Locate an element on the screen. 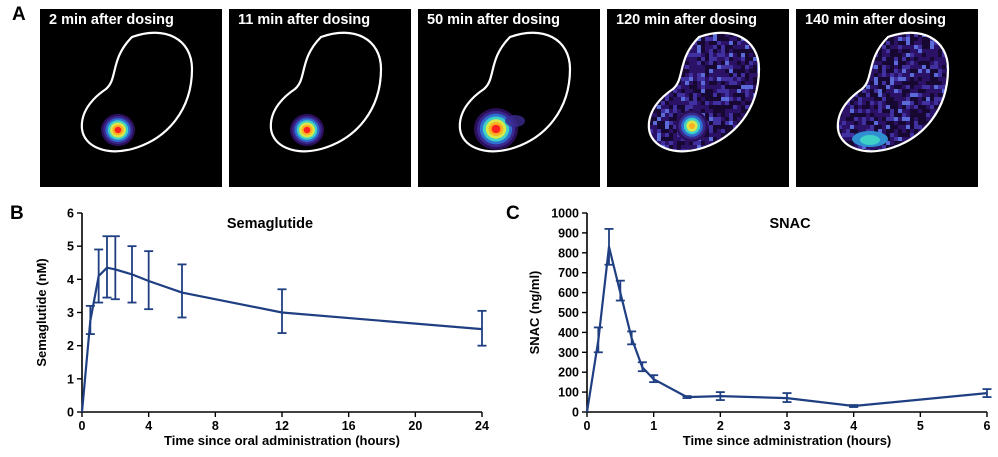 The height and width of the screenshot is (457, 998). panel-label-a: A is located at coordinates (19, 14).